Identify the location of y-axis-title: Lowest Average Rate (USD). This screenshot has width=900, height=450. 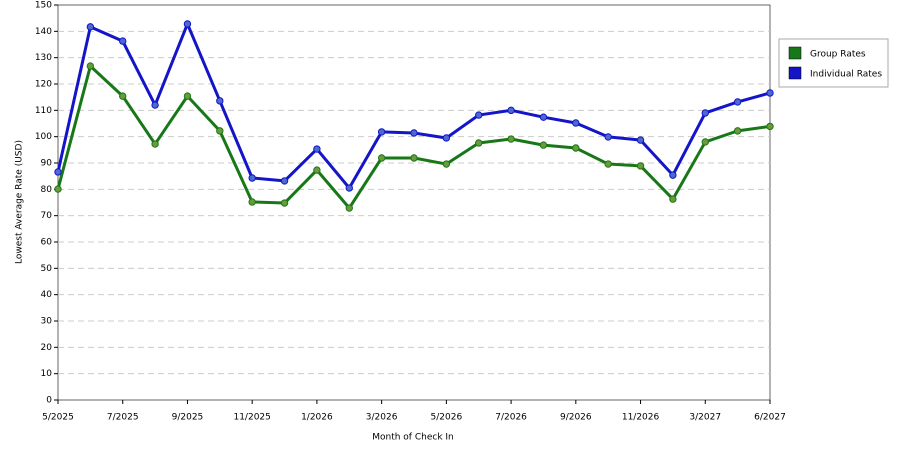
(20, 202).